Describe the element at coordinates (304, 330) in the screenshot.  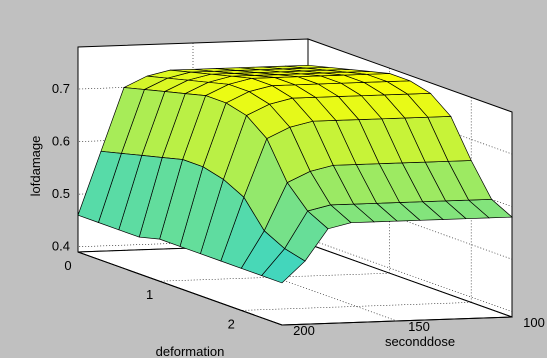
I see `y-tick-label: 200` at that location.